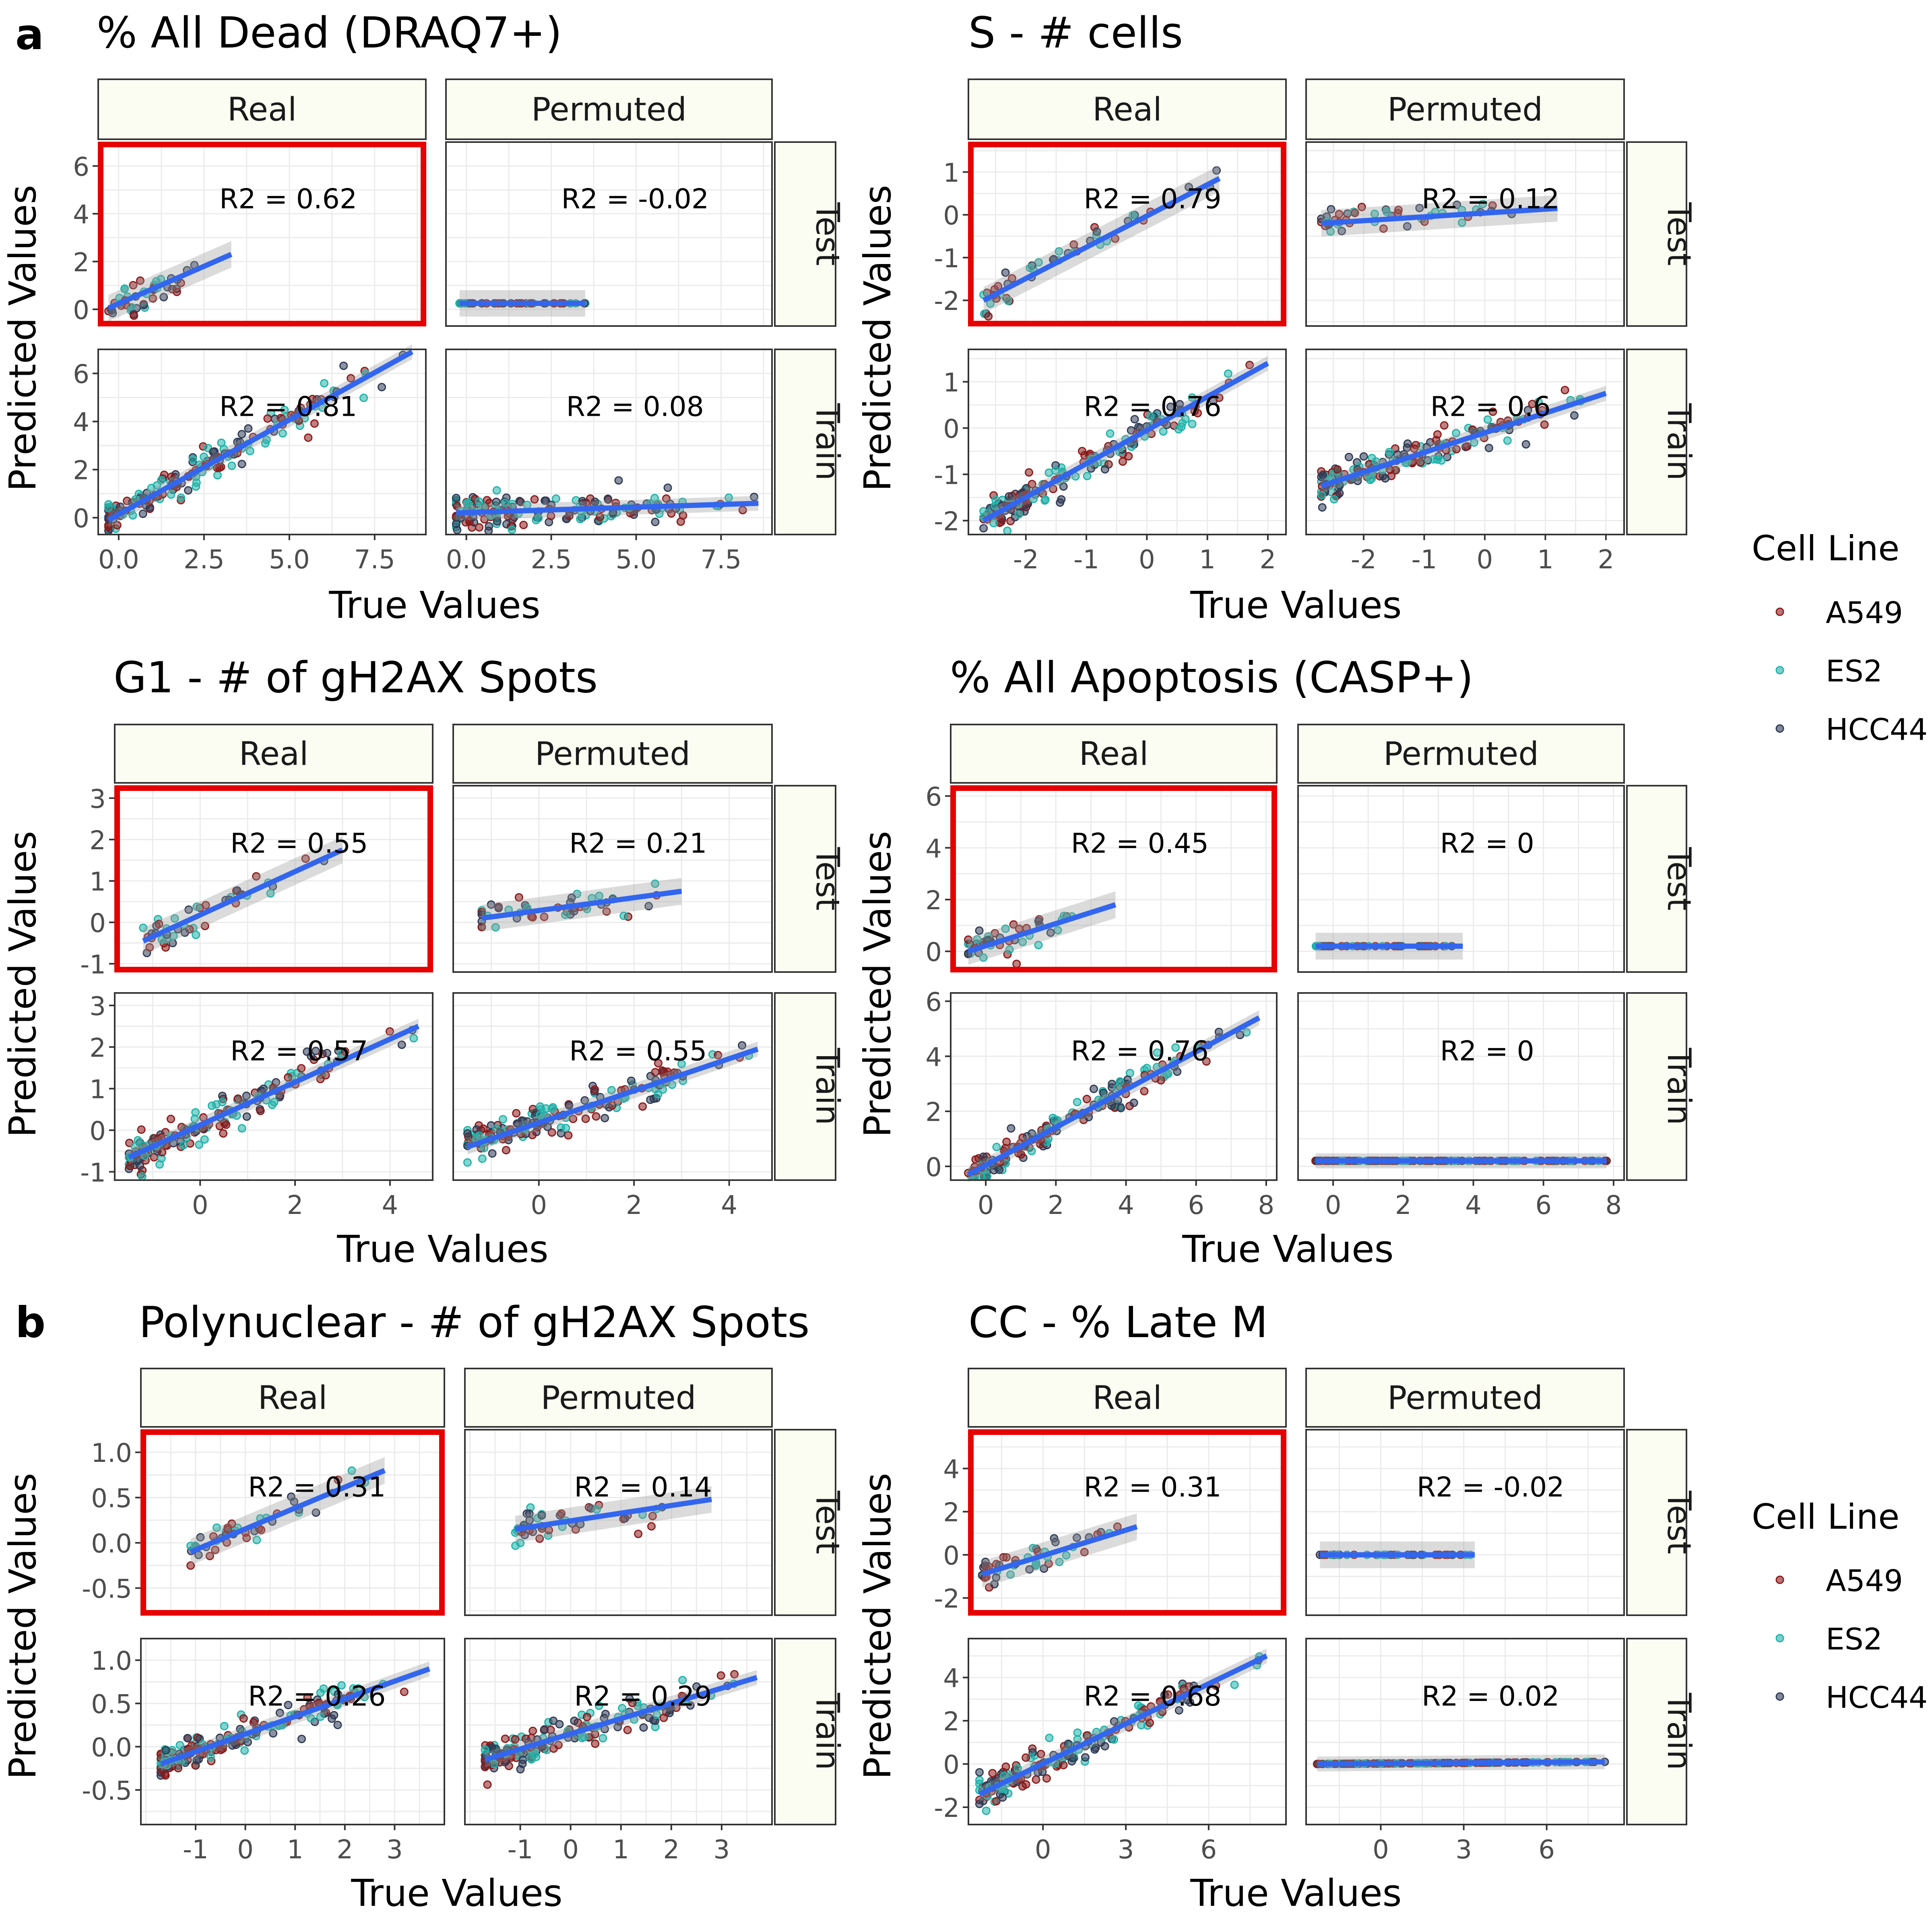 The image size is (1932, 1932). What do you see at coordinates (1465, 109) in the screenshot?
I see `column-strip` at bounding box center [1465, 109].